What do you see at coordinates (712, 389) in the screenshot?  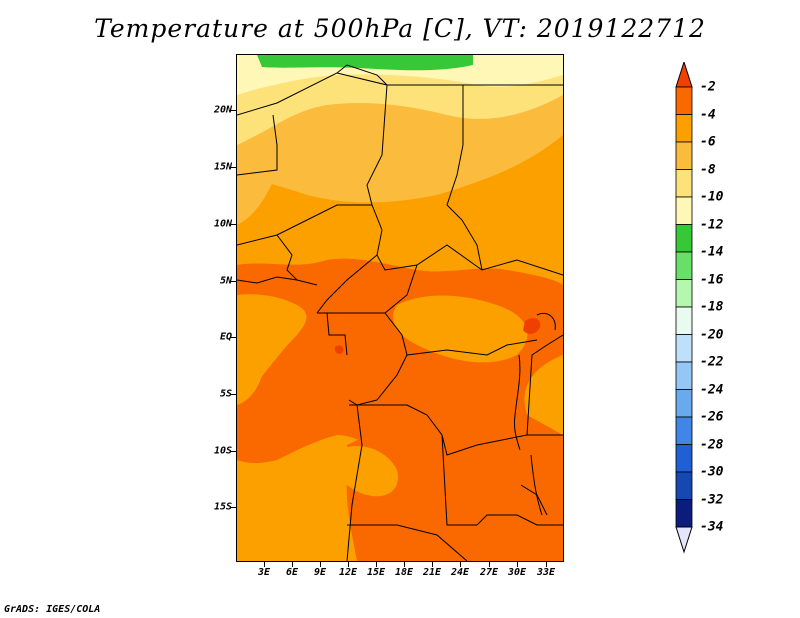 I see `colorbar-label: -24` at bounding box center [712, 389].